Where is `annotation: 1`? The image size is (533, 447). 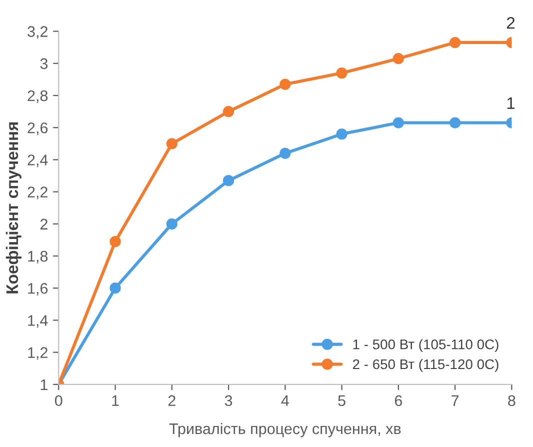
annotation: 1 is located at coordinates (511, 103).